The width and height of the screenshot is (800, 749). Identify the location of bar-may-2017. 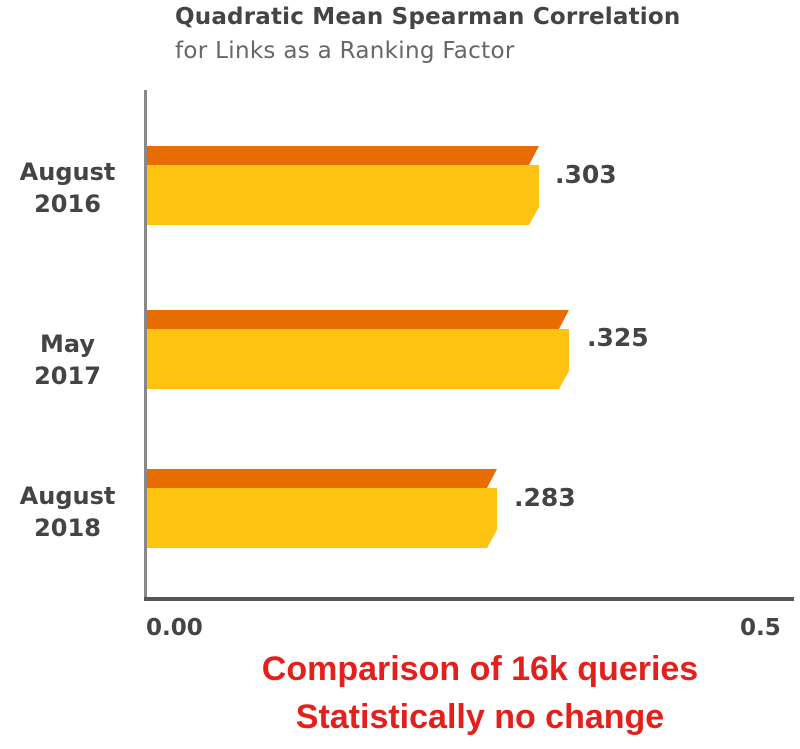
(358, 349).